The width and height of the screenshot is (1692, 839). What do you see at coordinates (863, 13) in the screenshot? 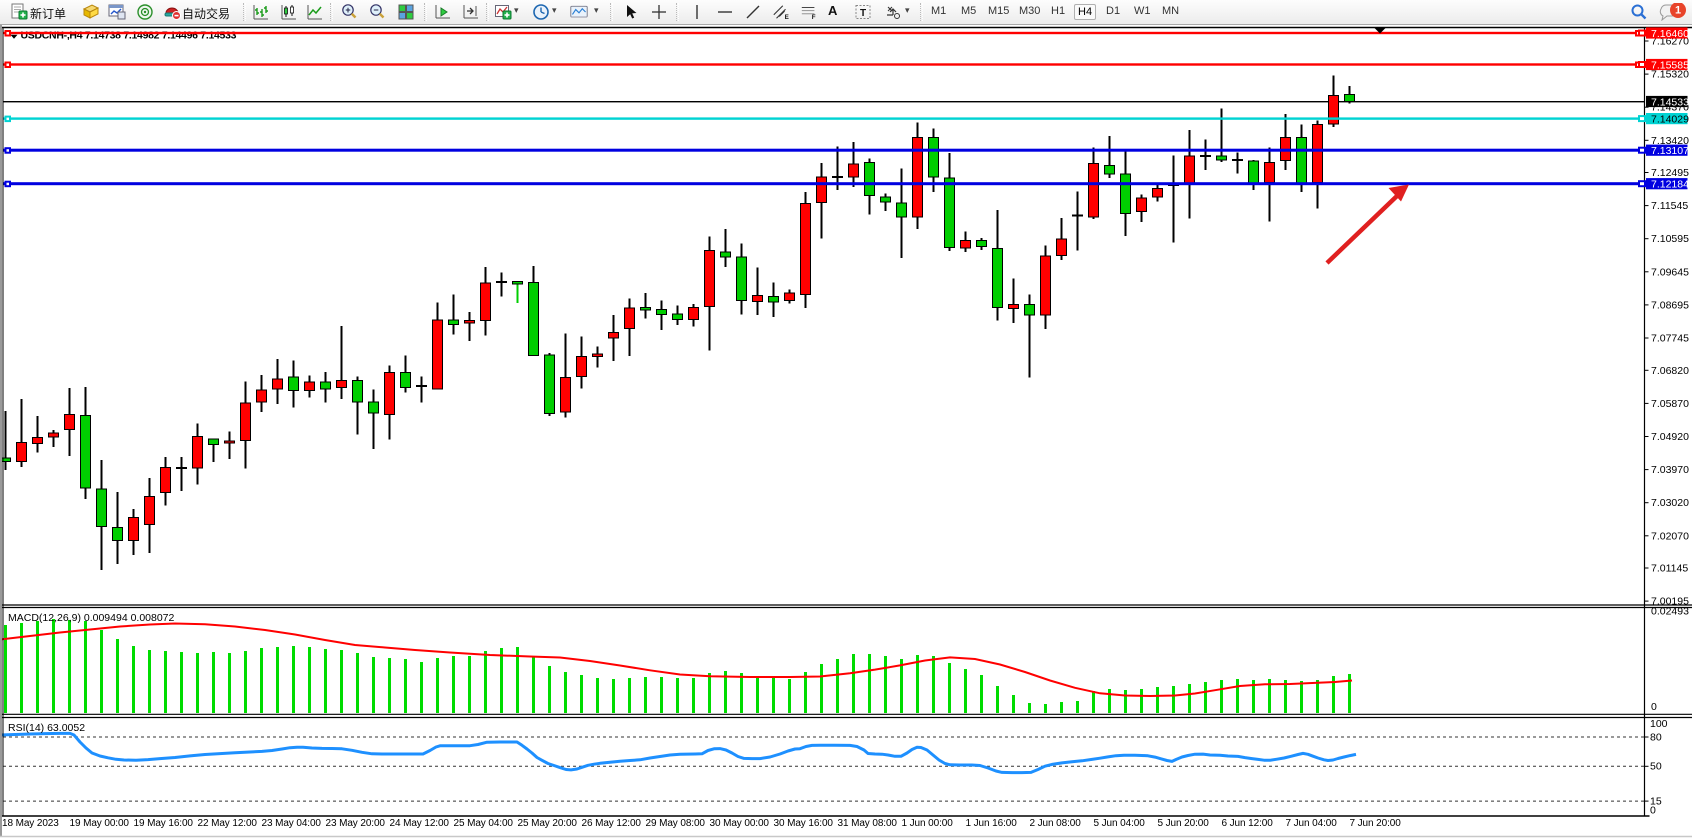
I see `svg-text: T` at bounding box center [863, 13].